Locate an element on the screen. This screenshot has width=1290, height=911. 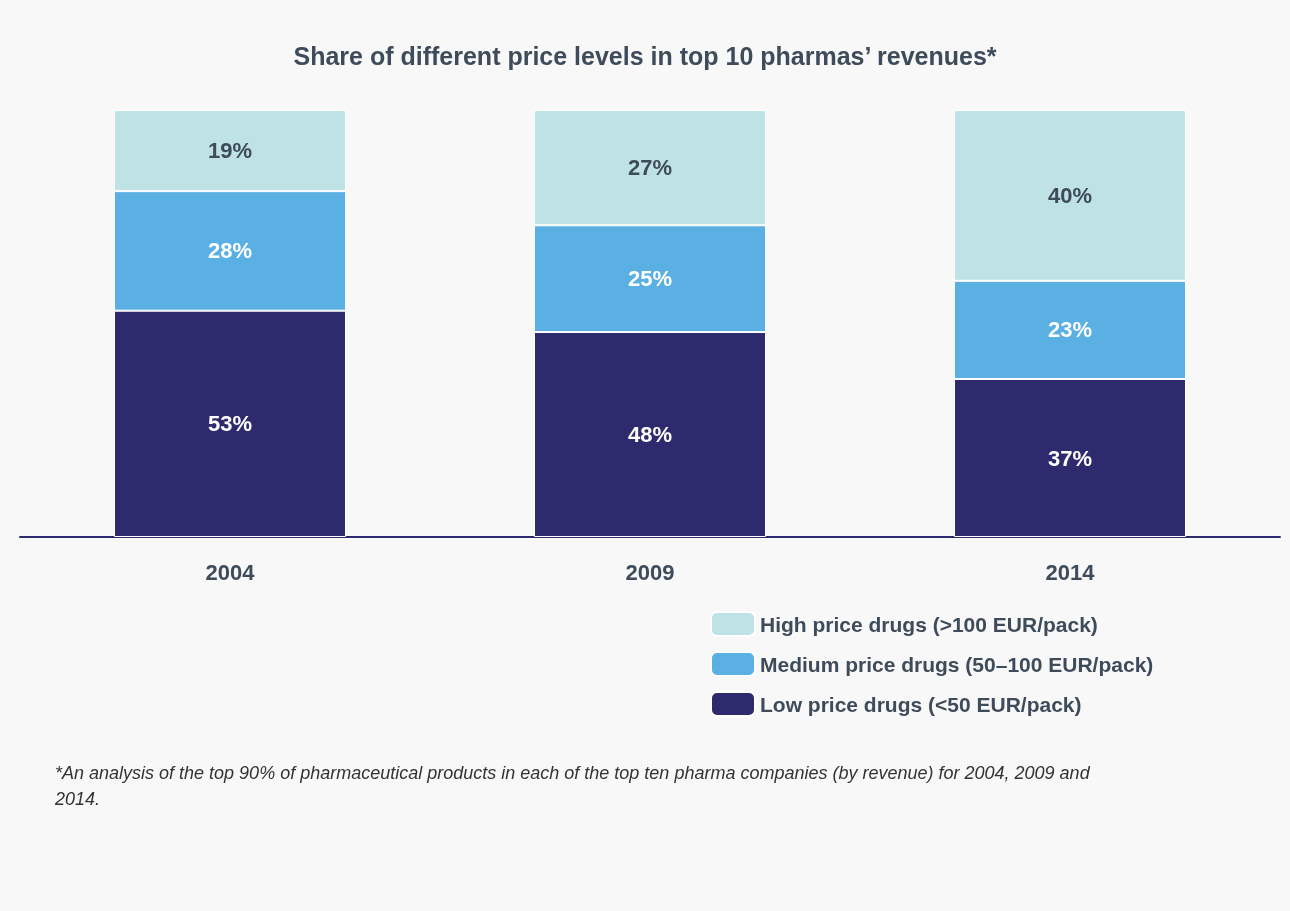
x-tick-label: 2004 is located at coordinates (230, 572).